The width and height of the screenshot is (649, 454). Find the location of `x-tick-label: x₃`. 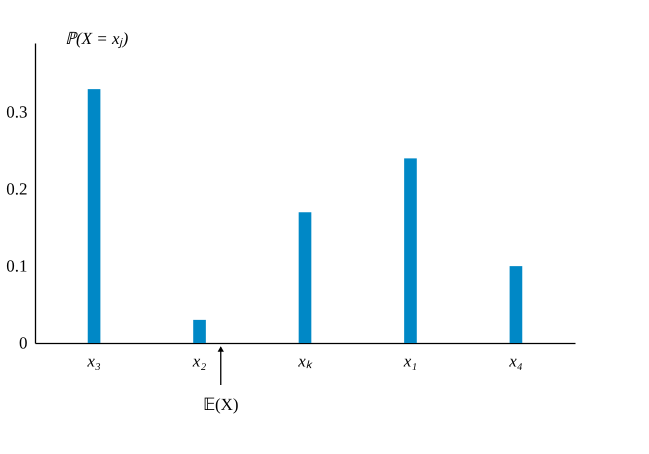

x-tick-label: x₃ is located at coordinates (93, 361).